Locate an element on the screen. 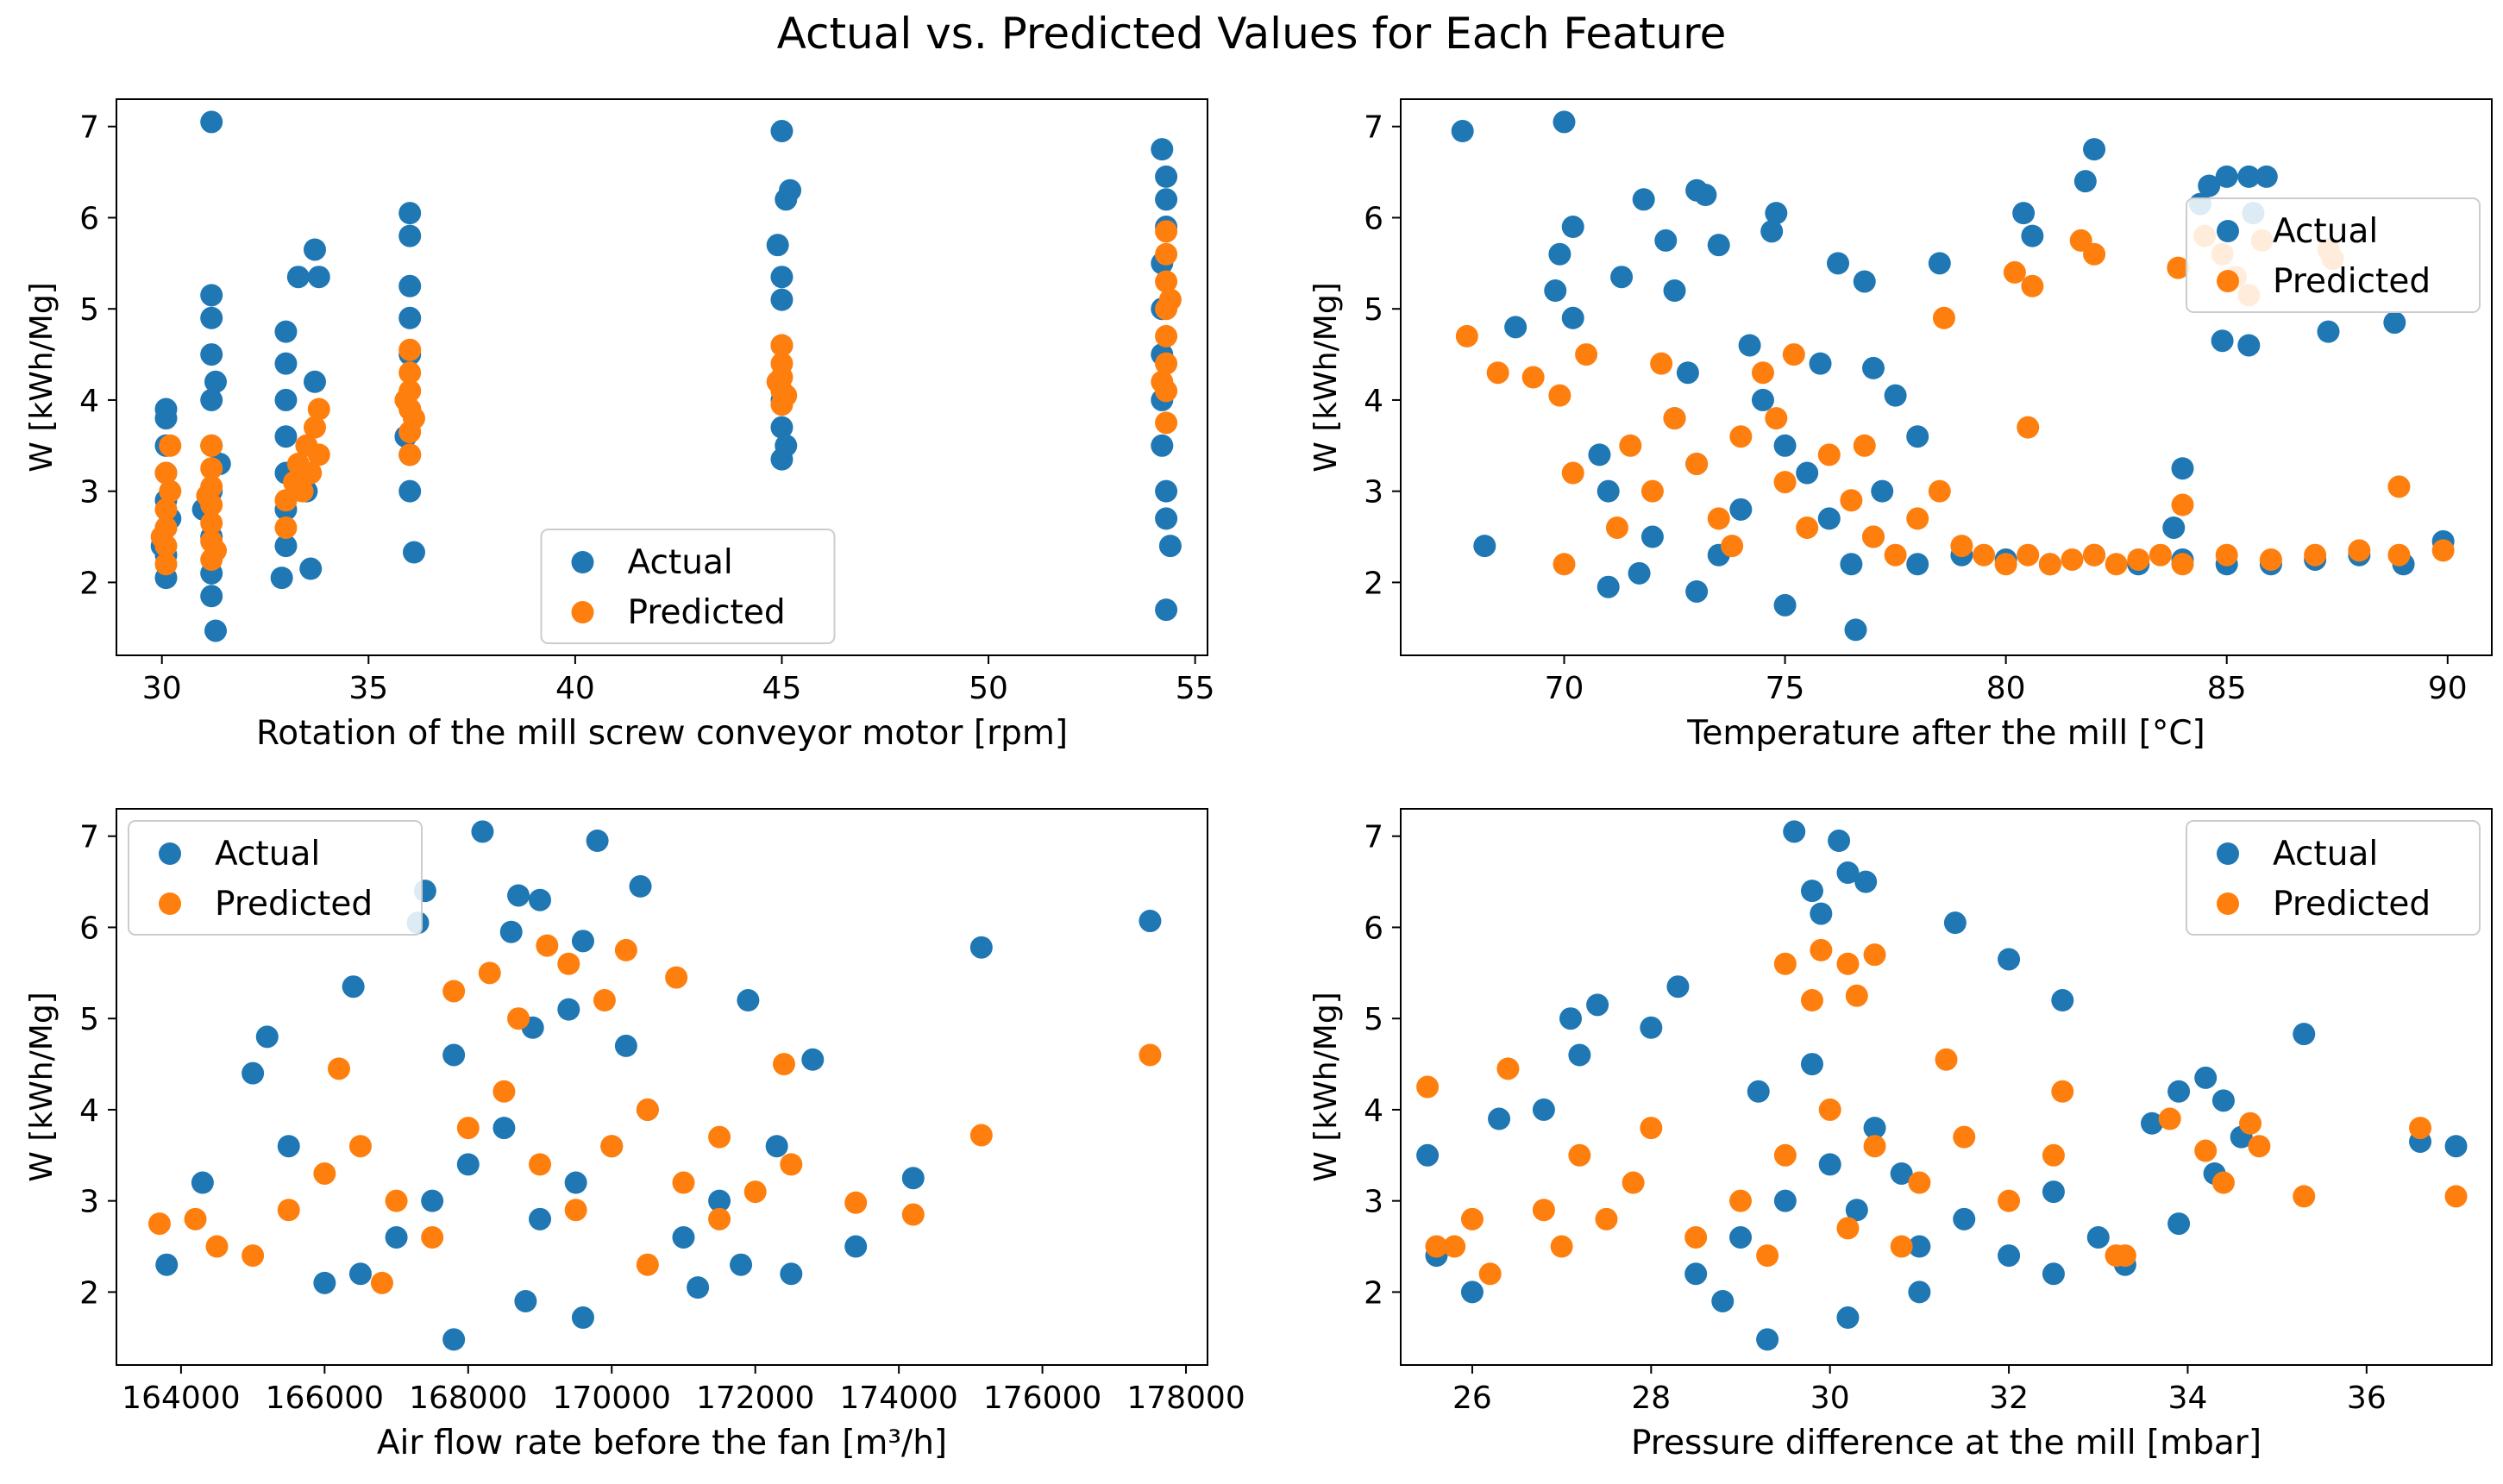 This screenshot has height=1484, width=2503. x-tick-label: 80 is located at coordinates (2006, 688).